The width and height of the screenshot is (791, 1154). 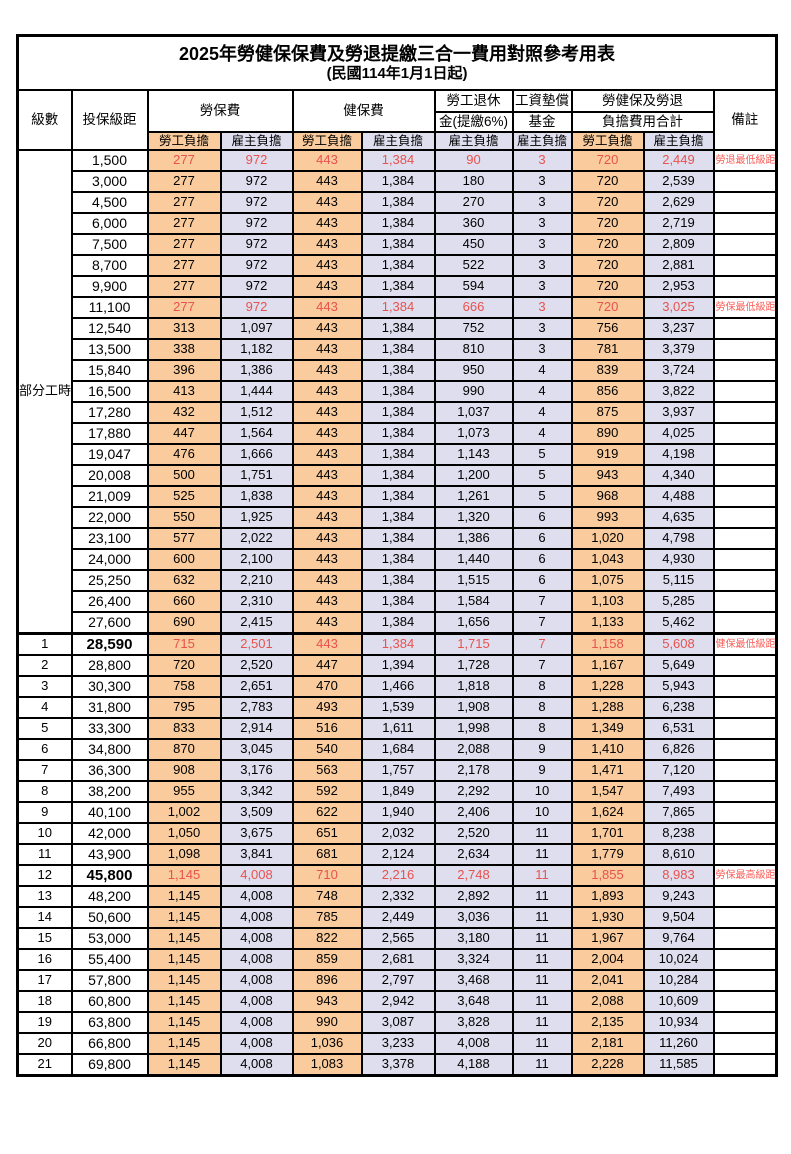 What do you see at coordinates (607, 454) in the screenshot?
I see `total-employee-cell: 919` at bounding box center [607, 454].